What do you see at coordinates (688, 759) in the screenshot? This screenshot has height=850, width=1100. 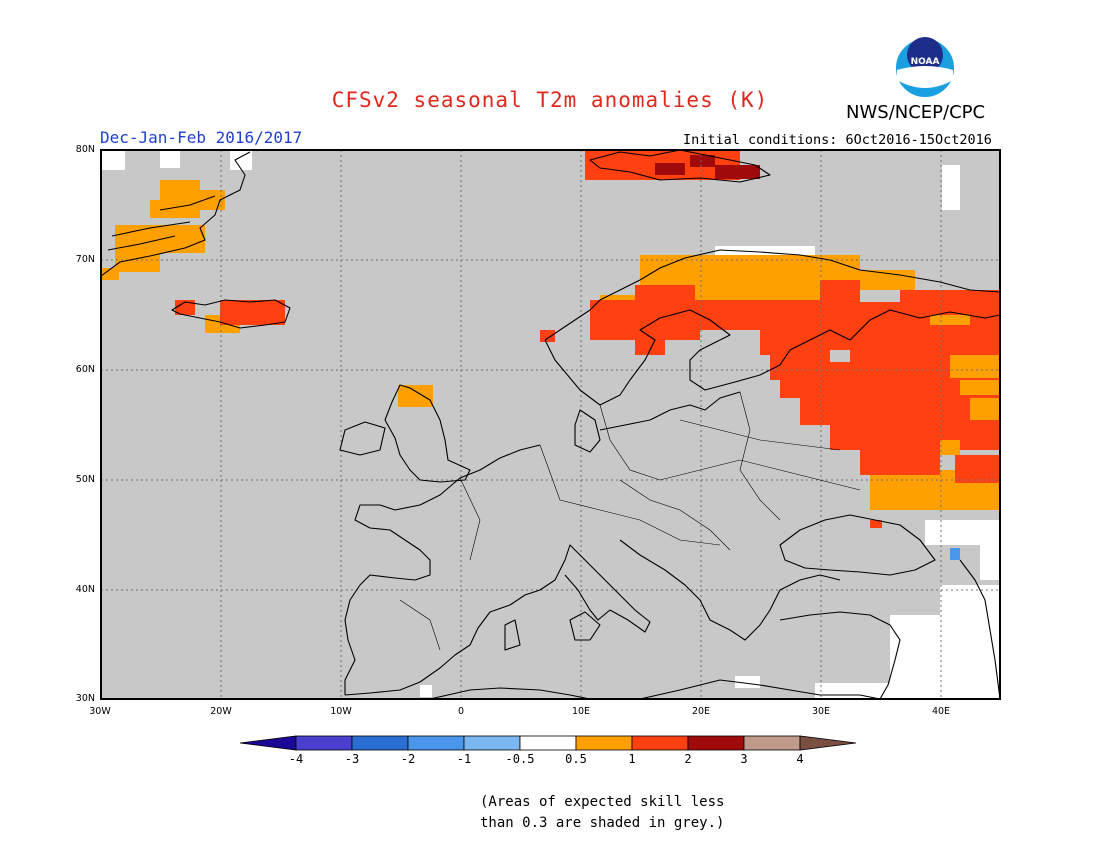 I see `colorbar-label-p2: 2` at bounding box center [688, 759].